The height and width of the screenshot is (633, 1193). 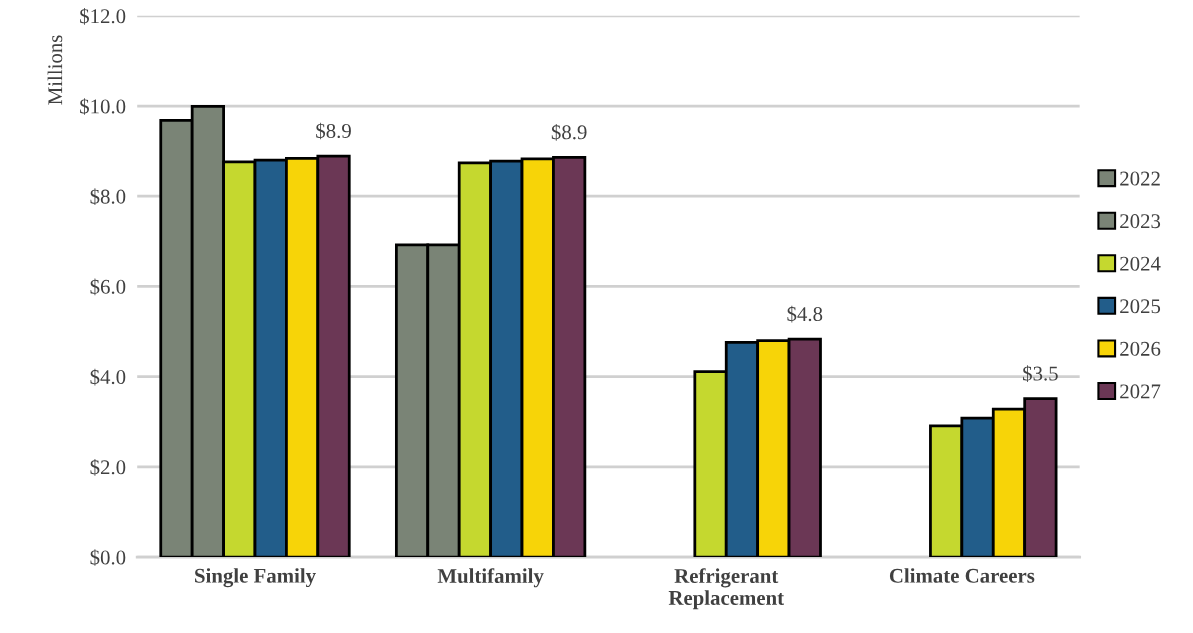 I want to click on y-tick-label: $4.0, so click(x=108, y=377).